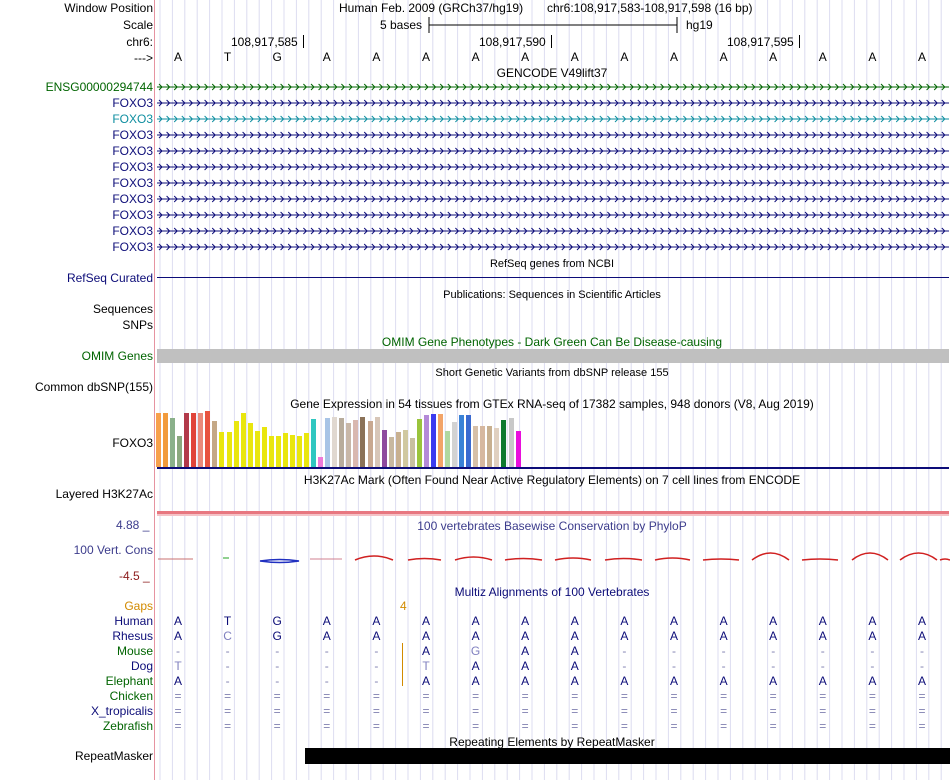 The width and height of the screenshot is (950, 780). Describe the element at coordinates (552, 439) in the screenshot. I see `gtex-chart` at that location.